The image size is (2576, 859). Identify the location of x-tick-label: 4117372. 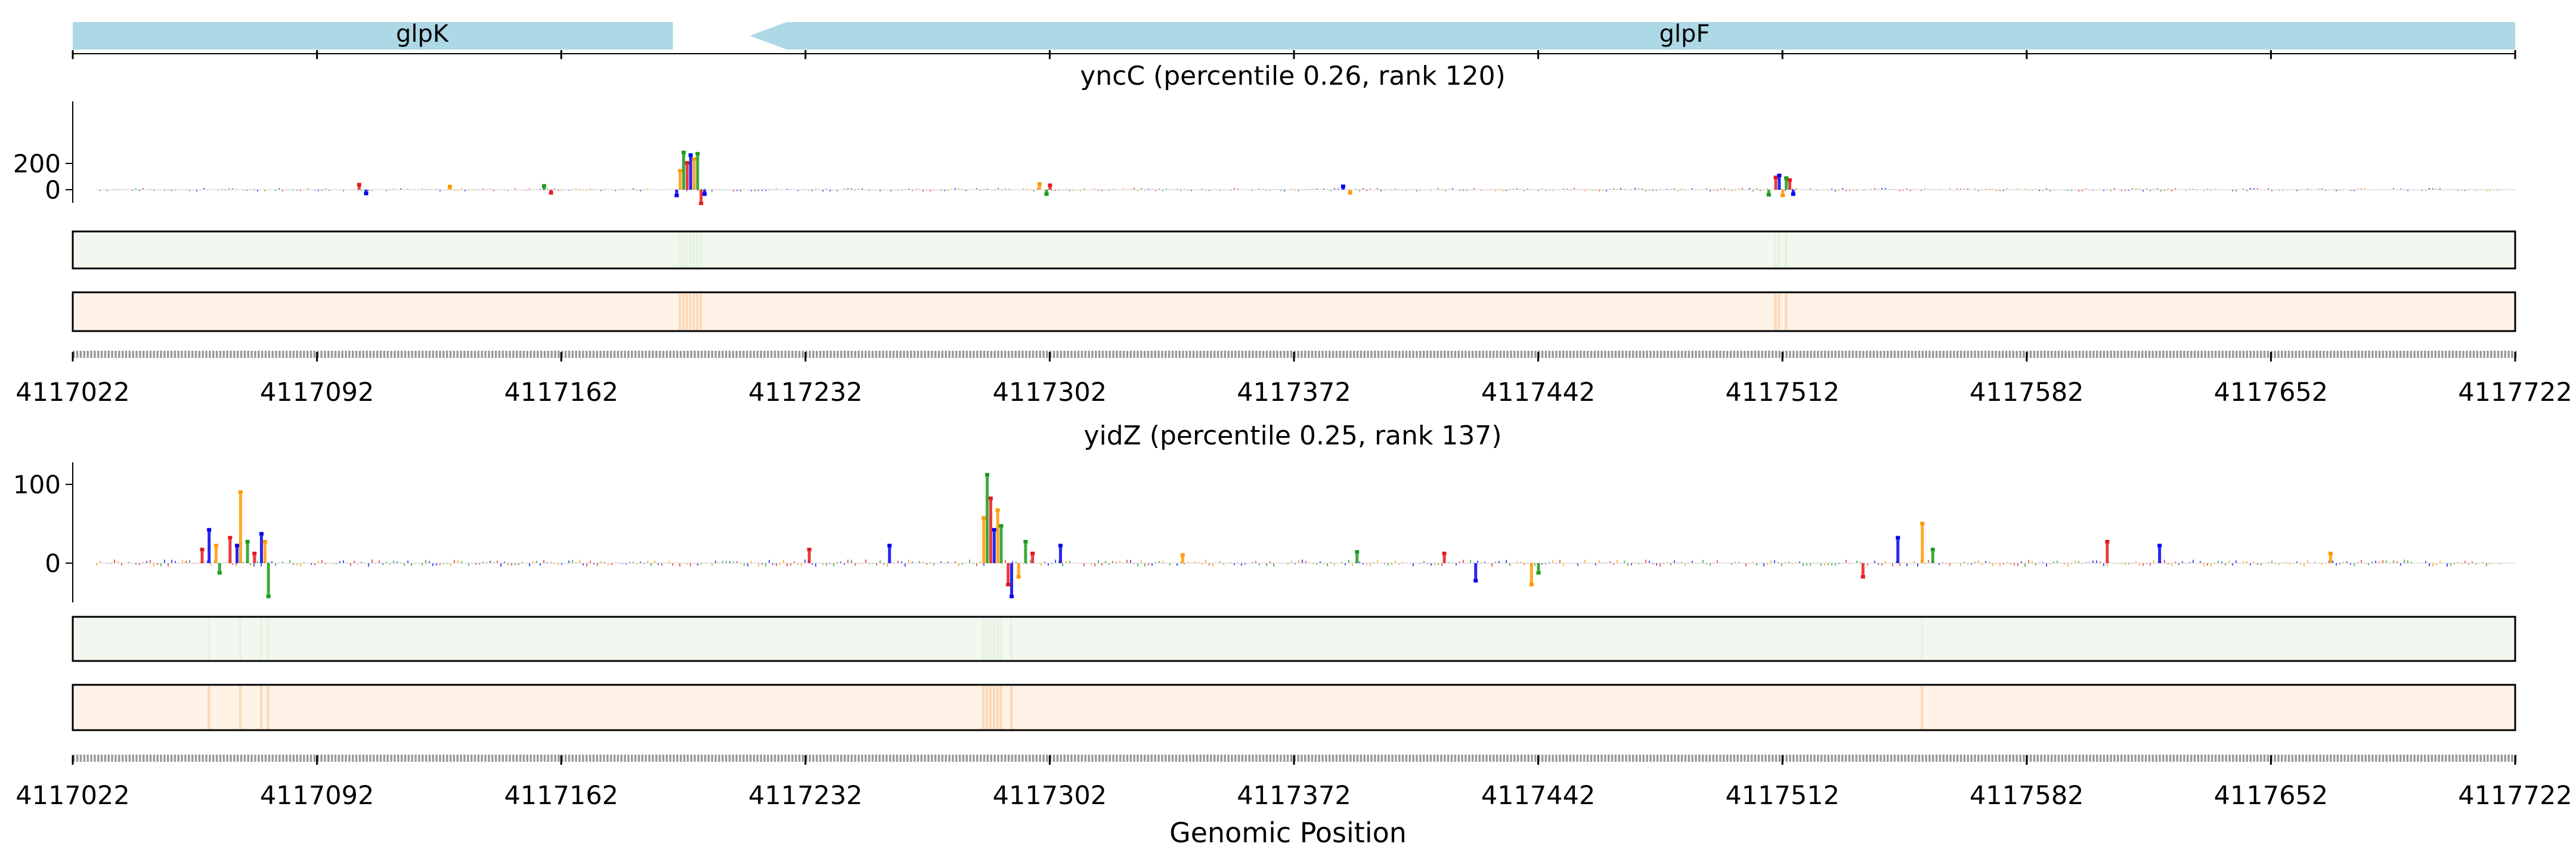
(1294, 392).